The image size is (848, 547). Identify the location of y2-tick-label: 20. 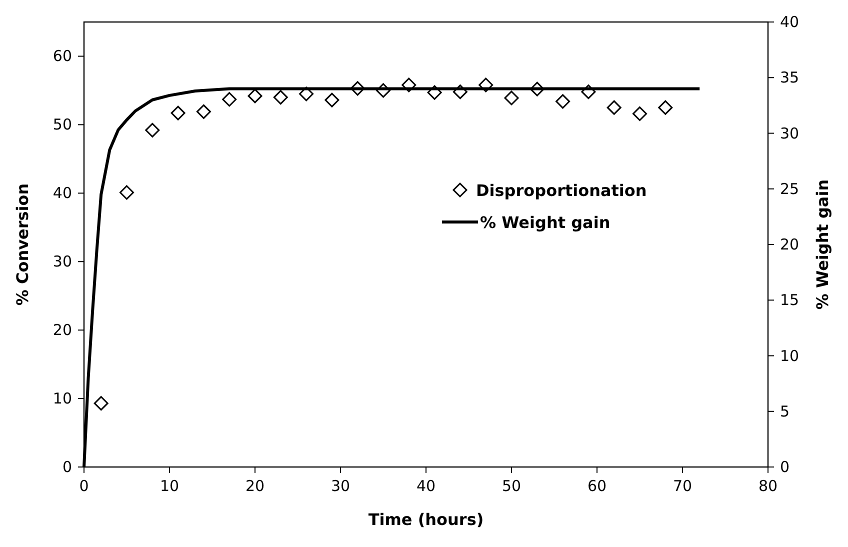
(790, 245).